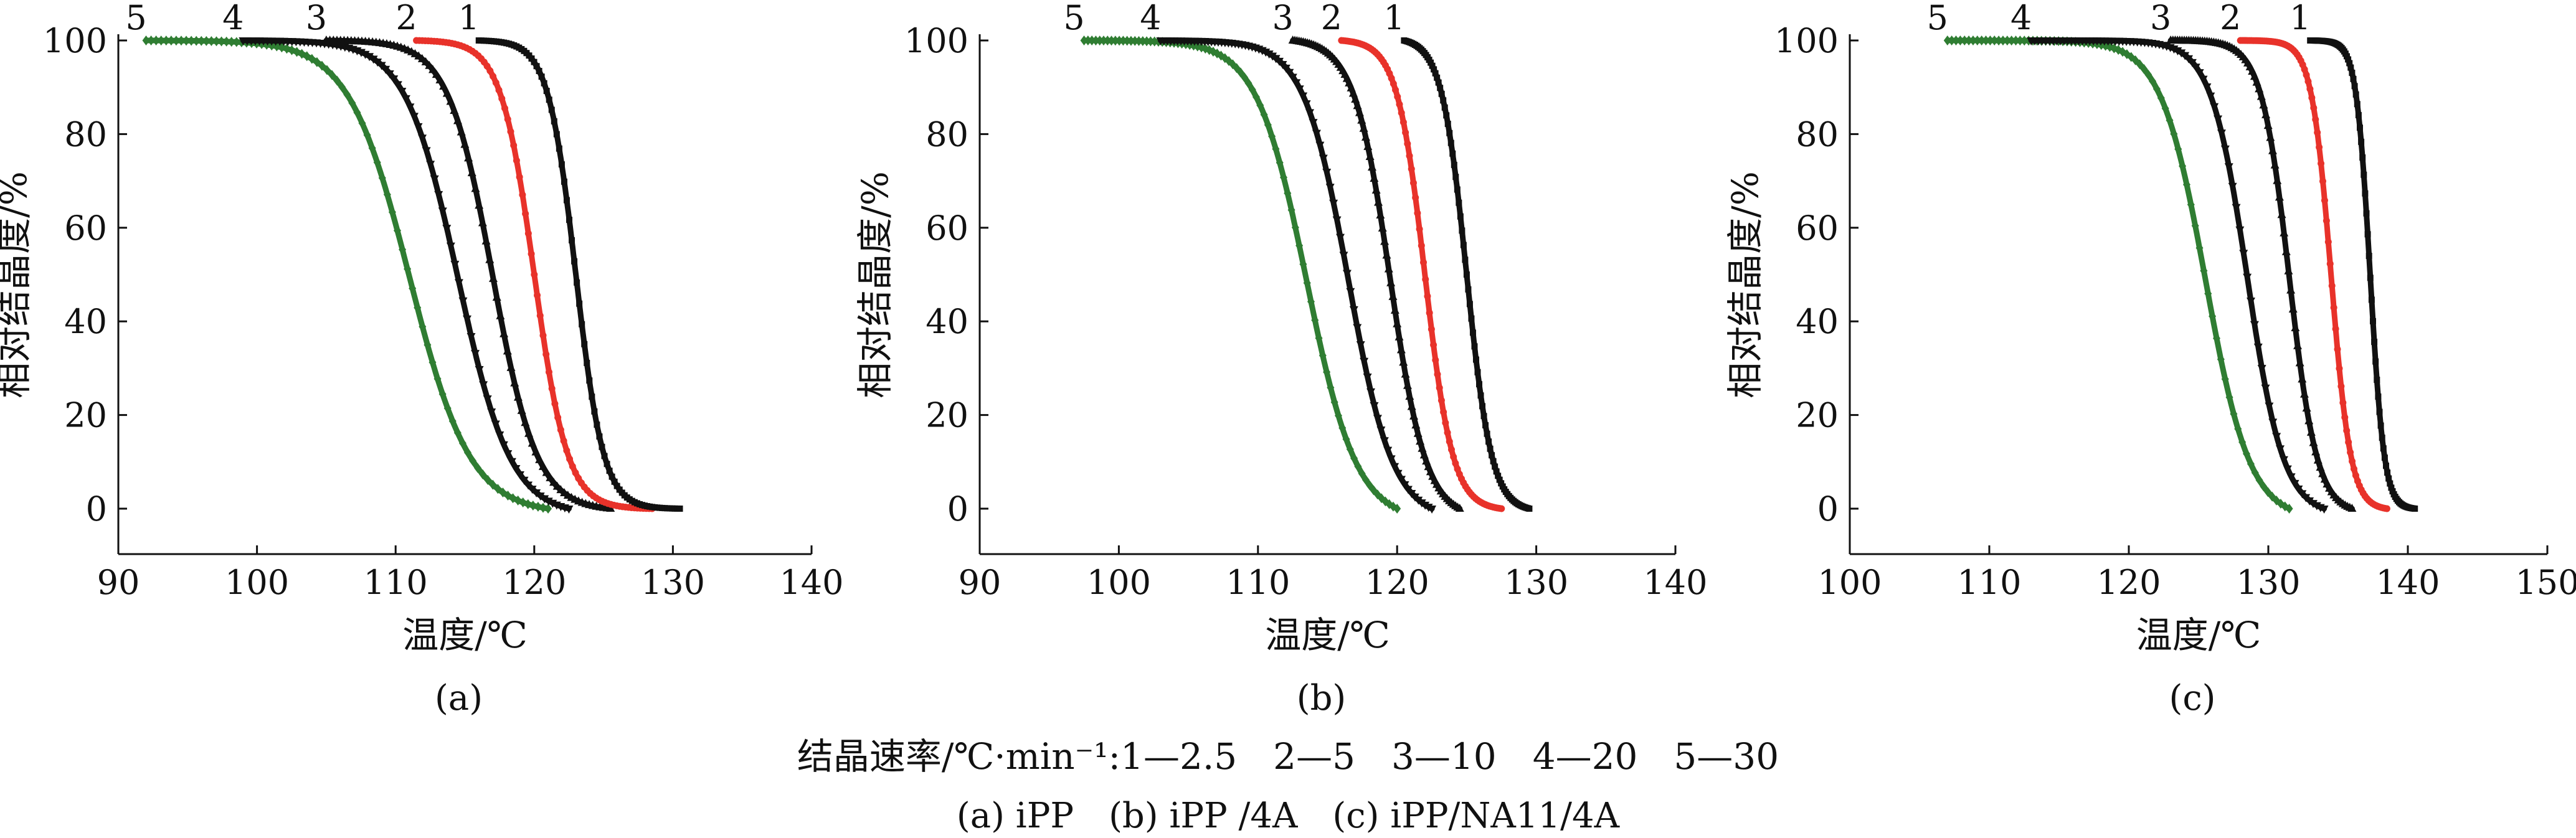 The width and height of the screenshot is (2576, 838). I want to click on y-axis-label: 相对结晶度/%, so click(1745, 284).